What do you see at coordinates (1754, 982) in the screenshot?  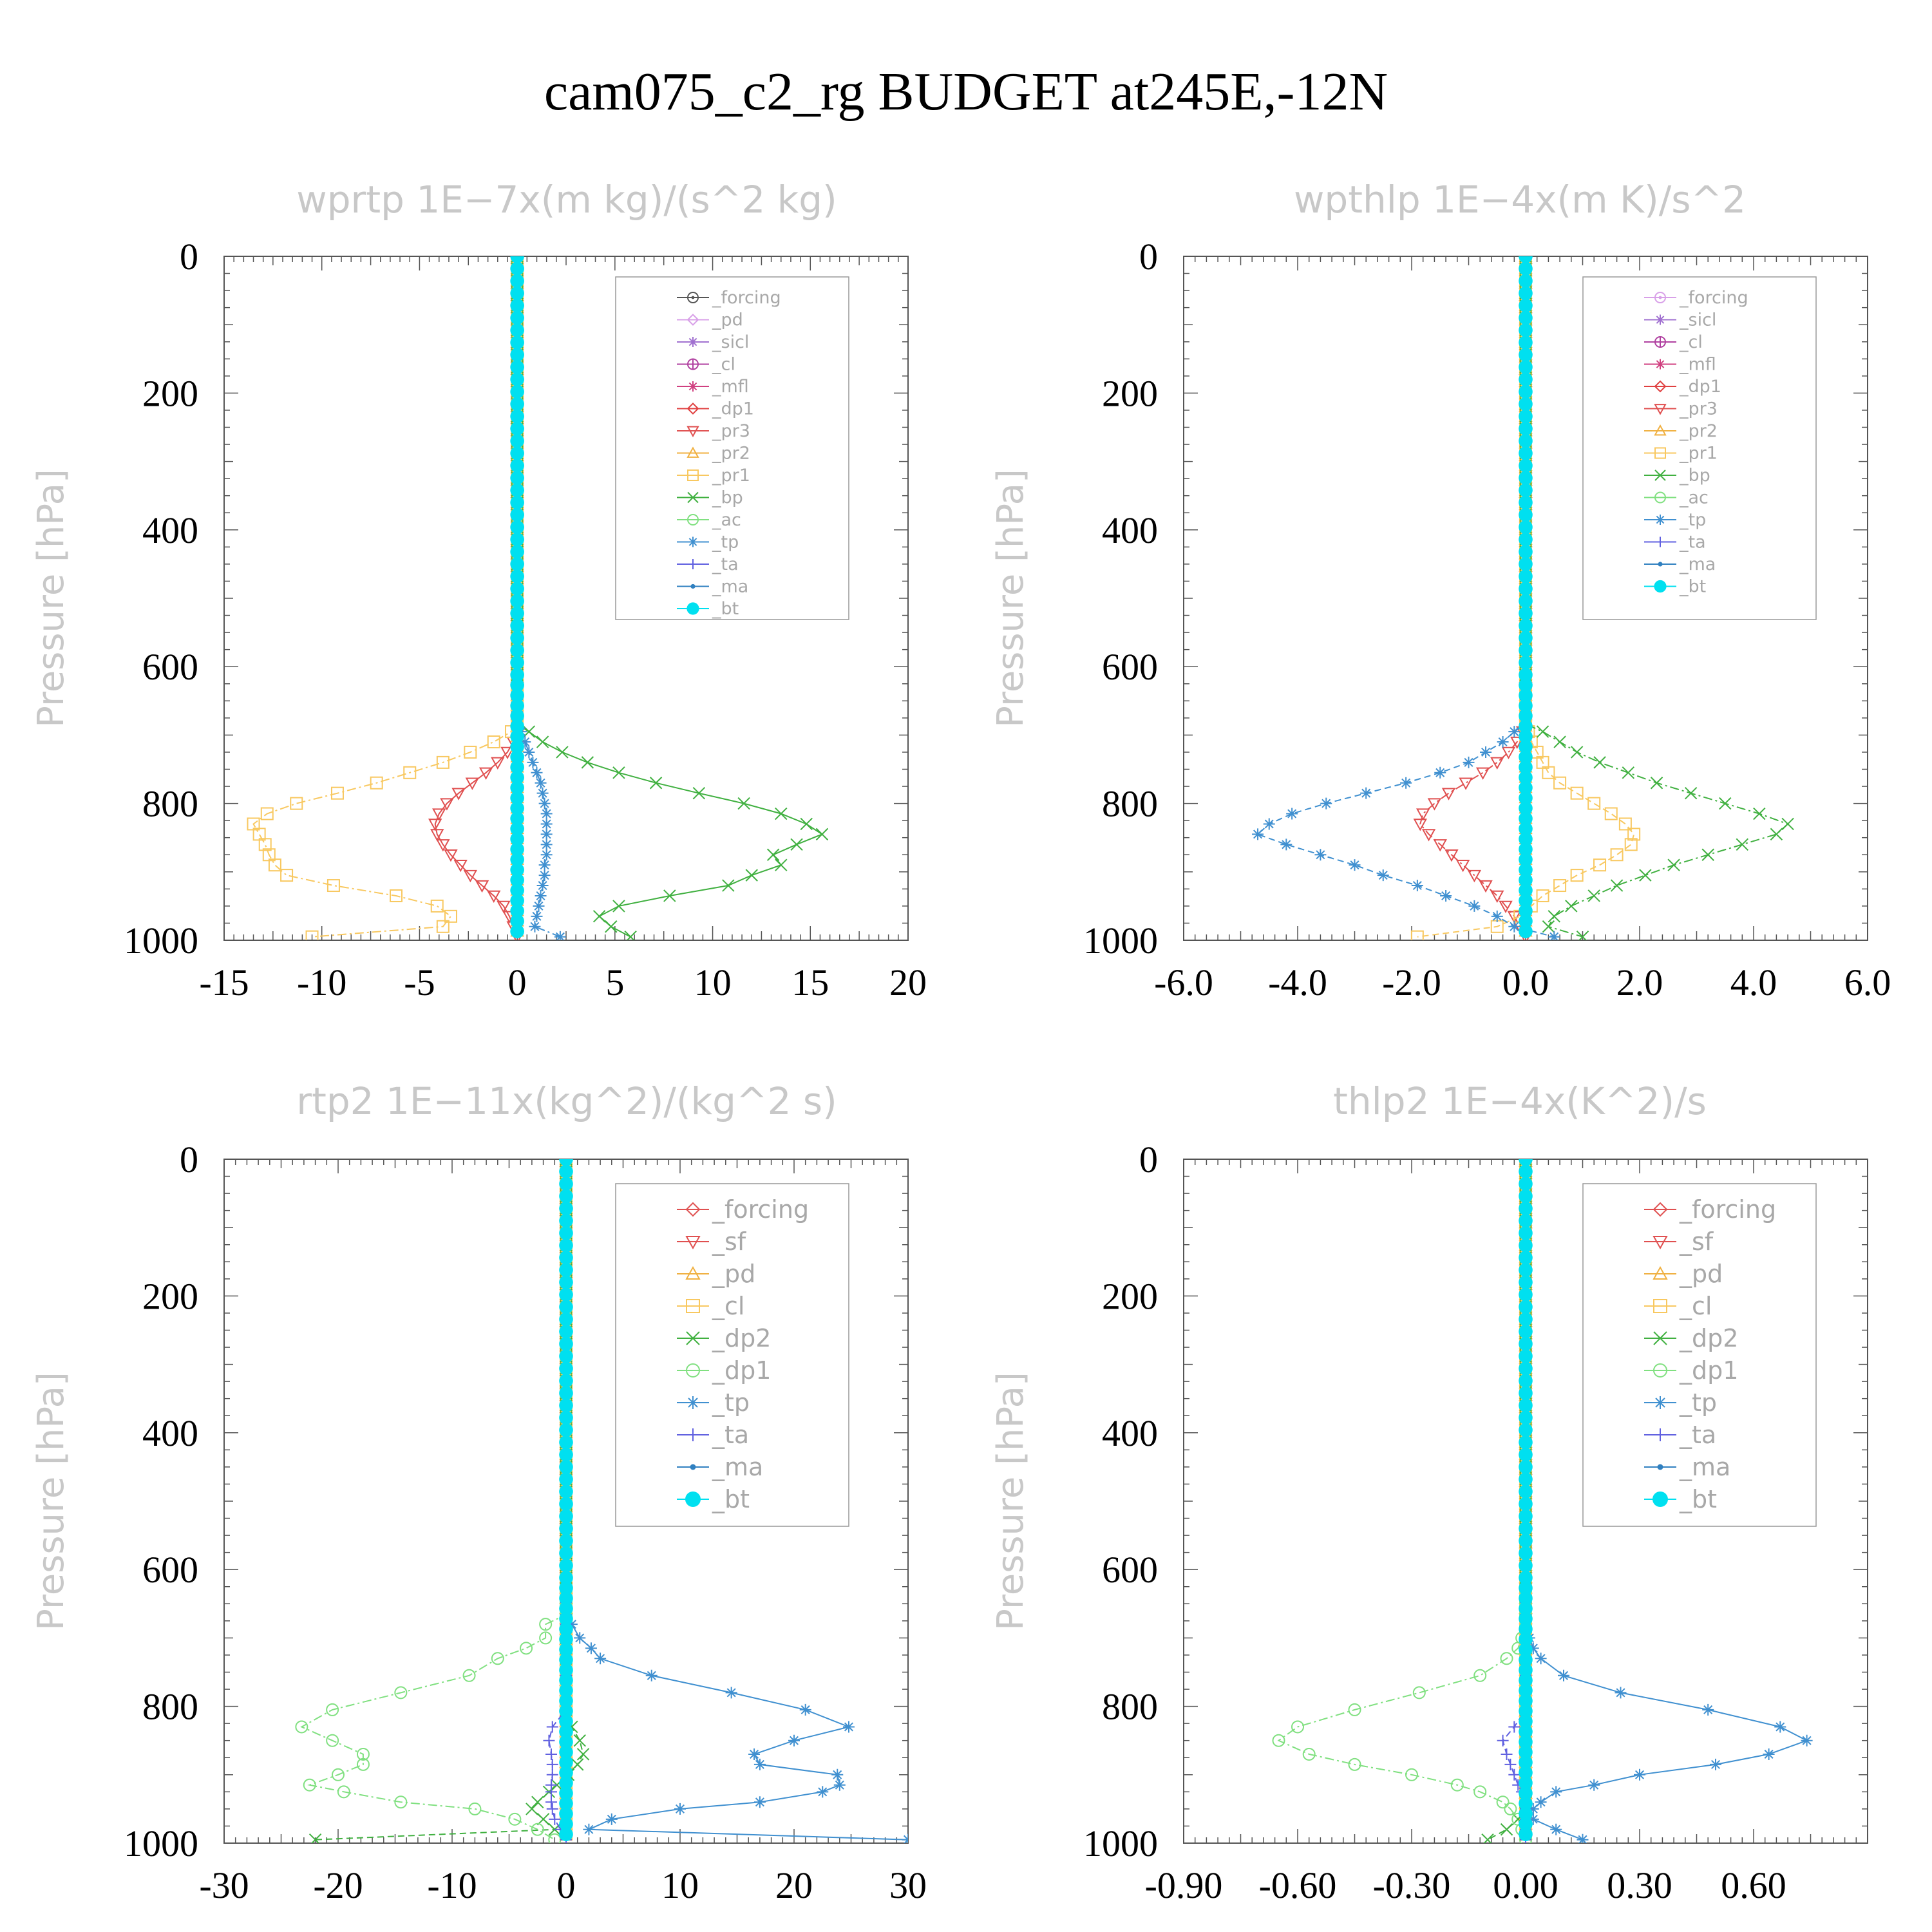 I see `x-tick-label: 4.0` at bounding box center [1754, 982].